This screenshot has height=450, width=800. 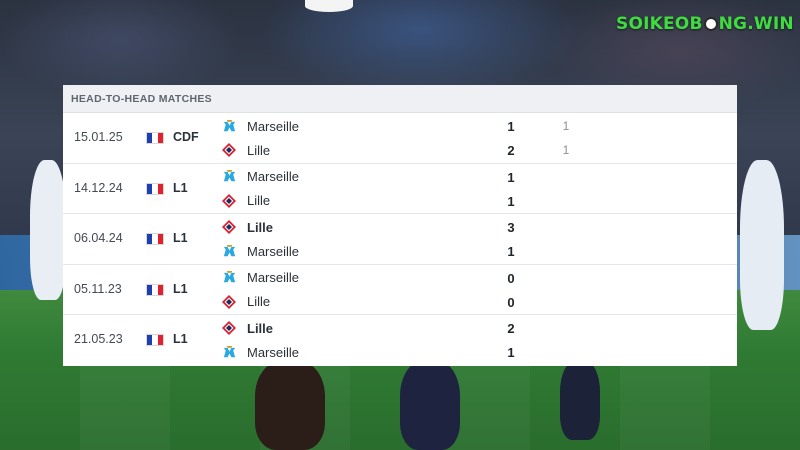 What do you see at coordinates (756, 24) in the screenshot?
I see `site-logo-text-right: NG.WIN` at bounding box center [756, 24].